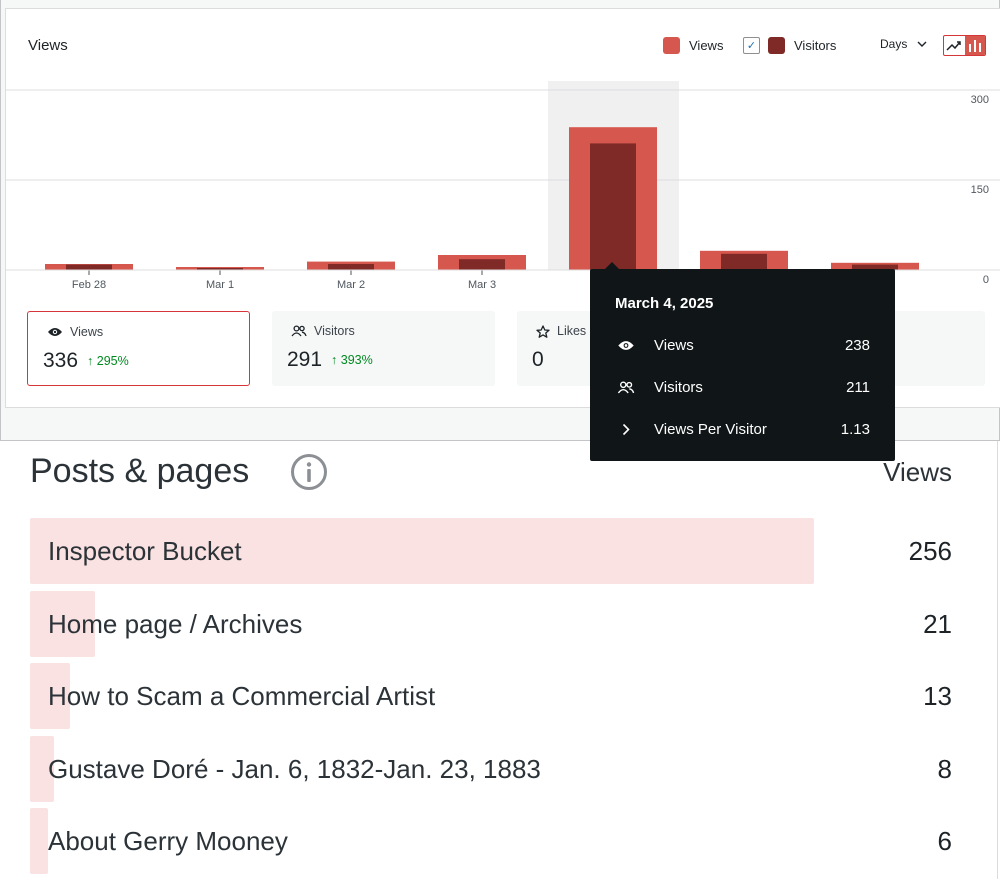 This screenshot has width=1000, height=879. I want to click on x-tick-label: Mar 1, so click(220, 285).